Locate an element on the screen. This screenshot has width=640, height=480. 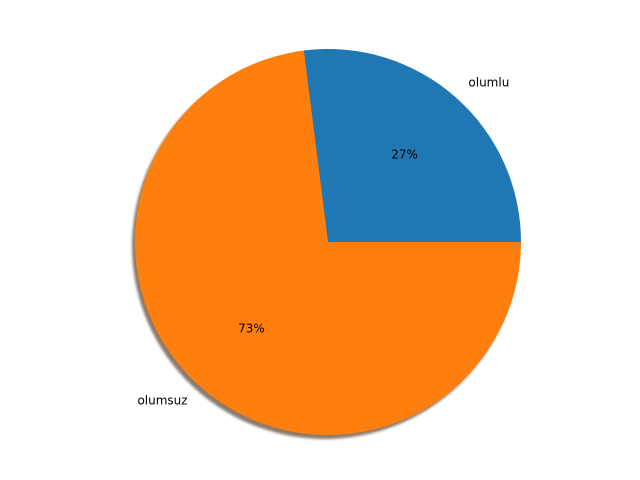
pie-slice-olumlu is located at coordinates (412, 146).